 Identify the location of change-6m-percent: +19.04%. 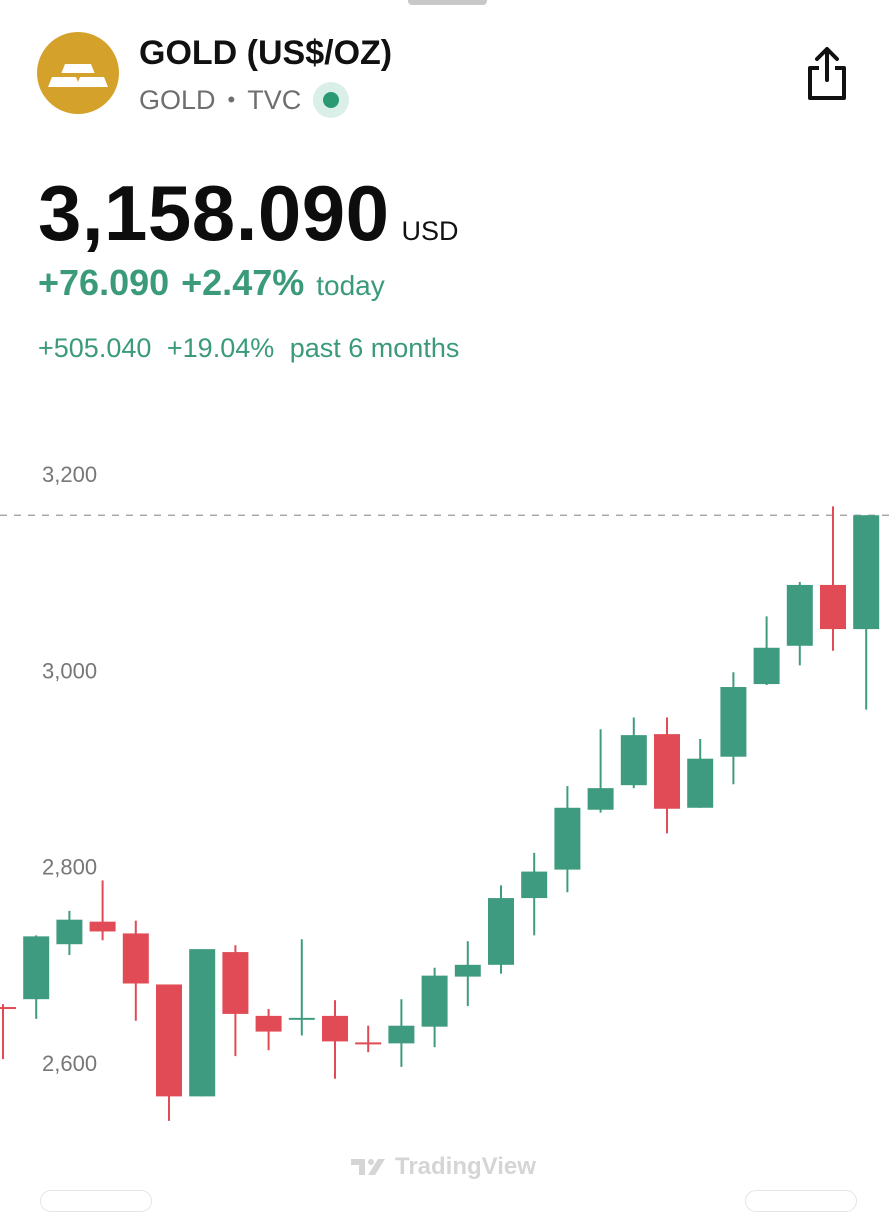
(220, 348).